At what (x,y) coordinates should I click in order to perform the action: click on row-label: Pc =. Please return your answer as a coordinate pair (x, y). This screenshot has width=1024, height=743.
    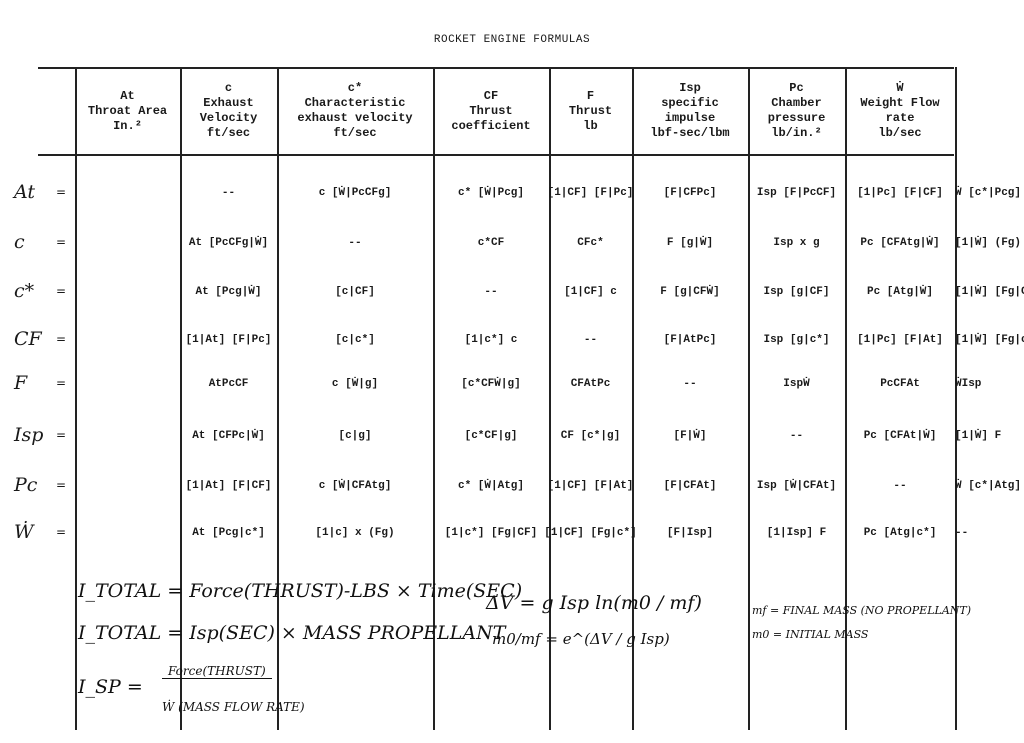
    Looking at the image, I should click on (43, 485).